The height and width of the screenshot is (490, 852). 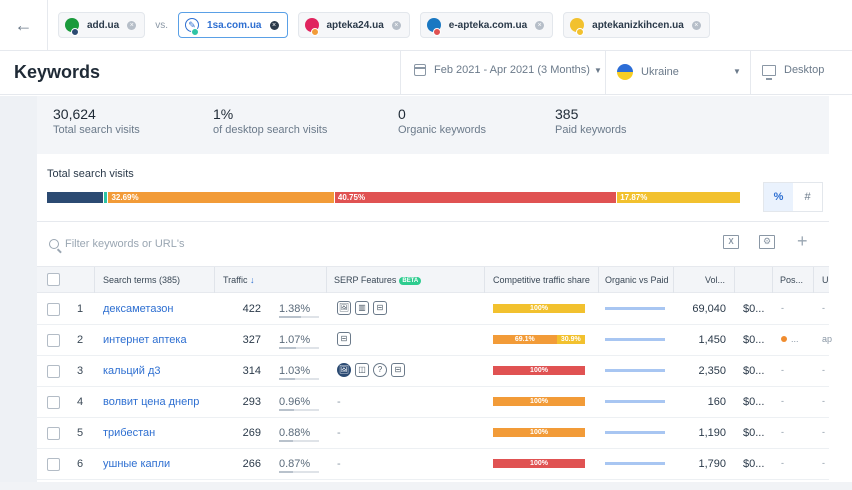 I want to click on back-button: ←, so click(x=24, y=25).